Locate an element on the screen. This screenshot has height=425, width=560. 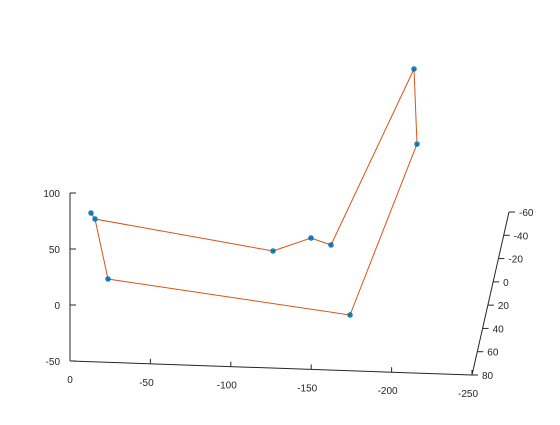
z-tick-label: 100 is located at coordinates (51, 194).